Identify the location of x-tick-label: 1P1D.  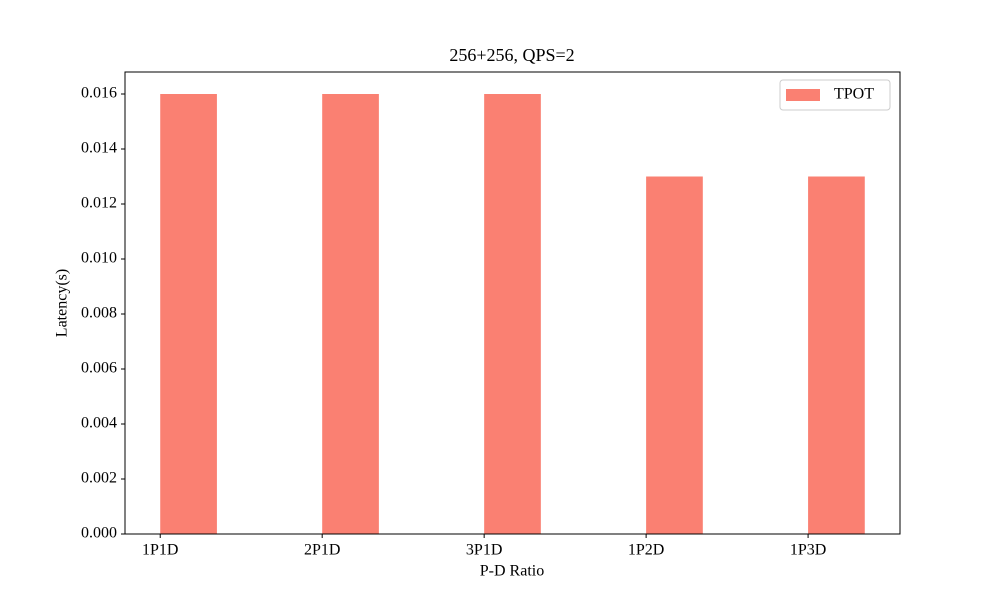
(160, 550).